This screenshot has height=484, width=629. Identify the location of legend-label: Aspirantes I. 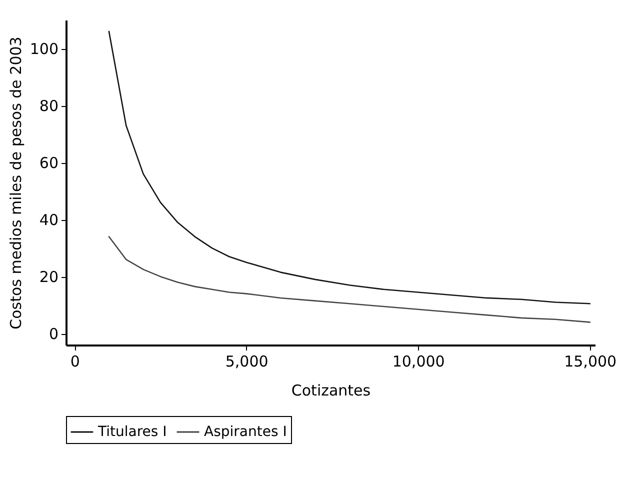
(245, 432).